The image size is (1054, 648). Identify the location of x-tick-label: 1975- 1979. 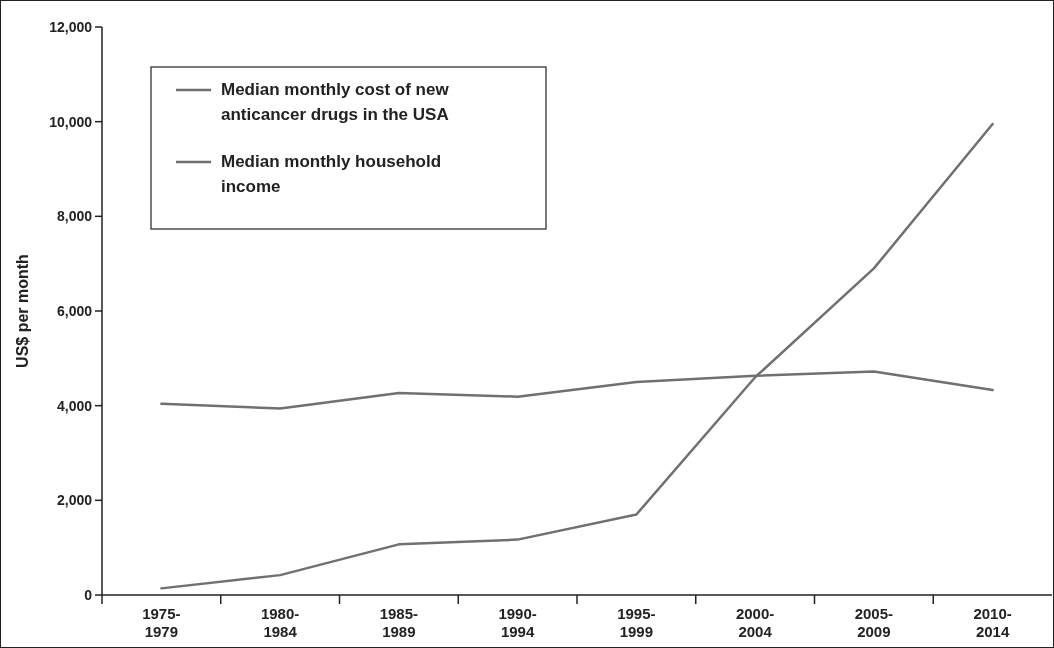
(161, 622).